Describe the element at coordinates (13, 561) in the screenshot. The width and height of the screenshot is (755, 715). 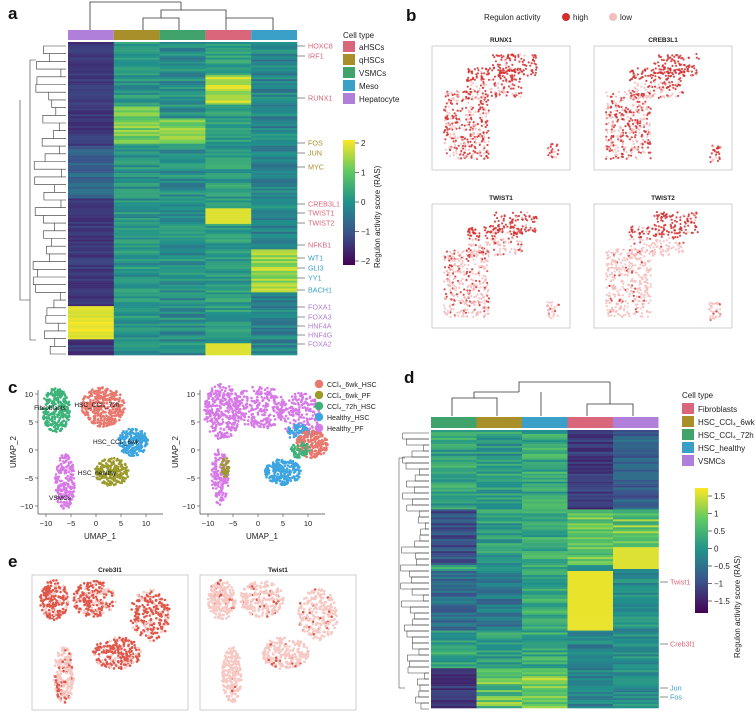
I see `panel-letter-e: e` at that location.